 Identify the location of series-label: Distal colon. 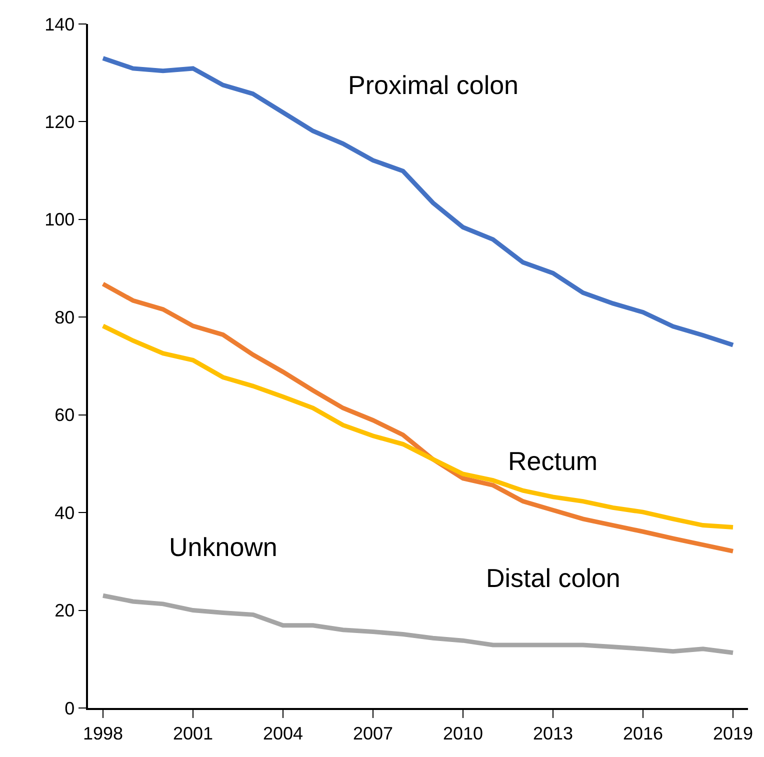
(553, 578).